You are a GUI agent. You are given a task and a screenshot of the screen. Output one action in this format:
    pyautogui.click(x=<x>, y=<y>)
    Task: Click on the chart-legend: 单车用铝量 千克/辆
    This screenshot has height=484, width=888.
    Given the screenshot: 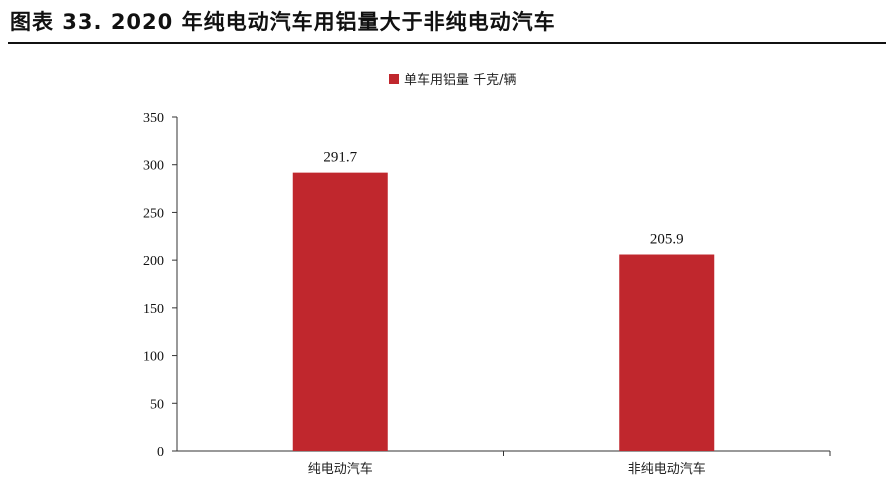 What is the action you would take?
    pyautogui.click(x=453, y=80)
    